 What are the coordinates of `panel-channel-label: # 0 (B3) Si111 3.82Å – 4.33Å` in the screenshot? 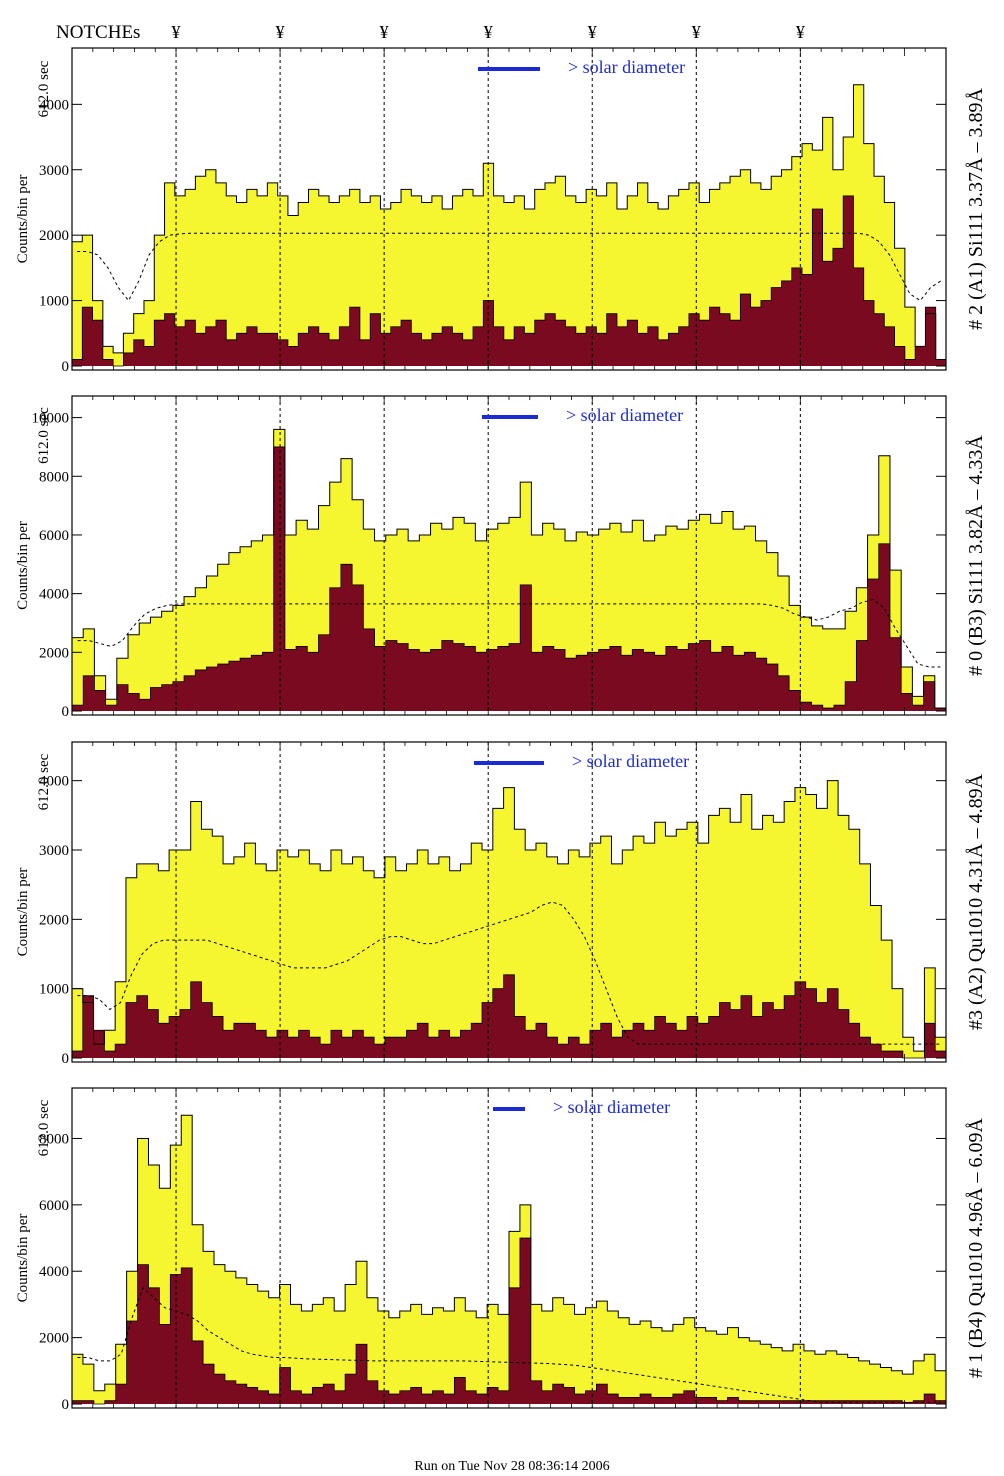 It's located at (976, 555).